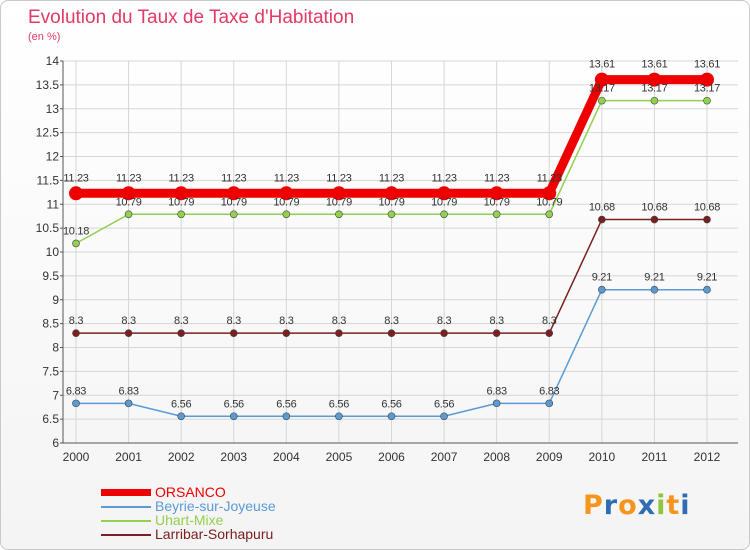 This screenshot has width=750, height=550. Describe the element at coordinates (655, 457) in the screenshot. I see `x-tick-label: 2011` at that location.